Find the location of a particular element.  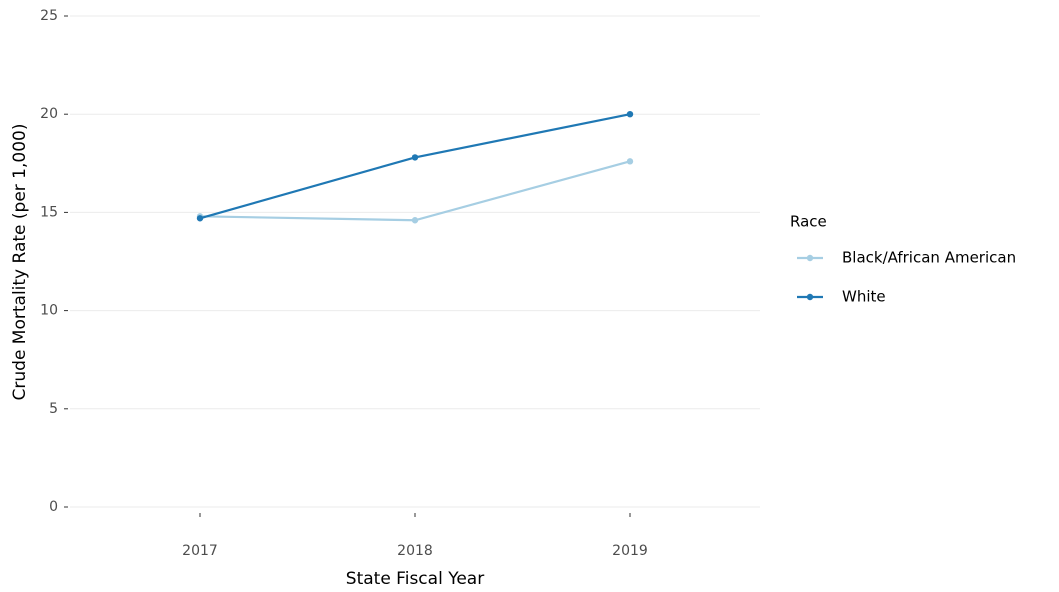

y-tick-label: 25 is located at coordinates (49, 16).